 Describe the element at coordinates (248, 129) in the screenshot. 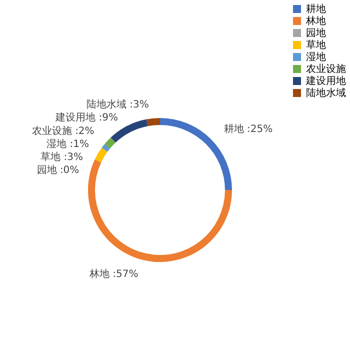

I see `data-label: 耕地 :25%` at that location.